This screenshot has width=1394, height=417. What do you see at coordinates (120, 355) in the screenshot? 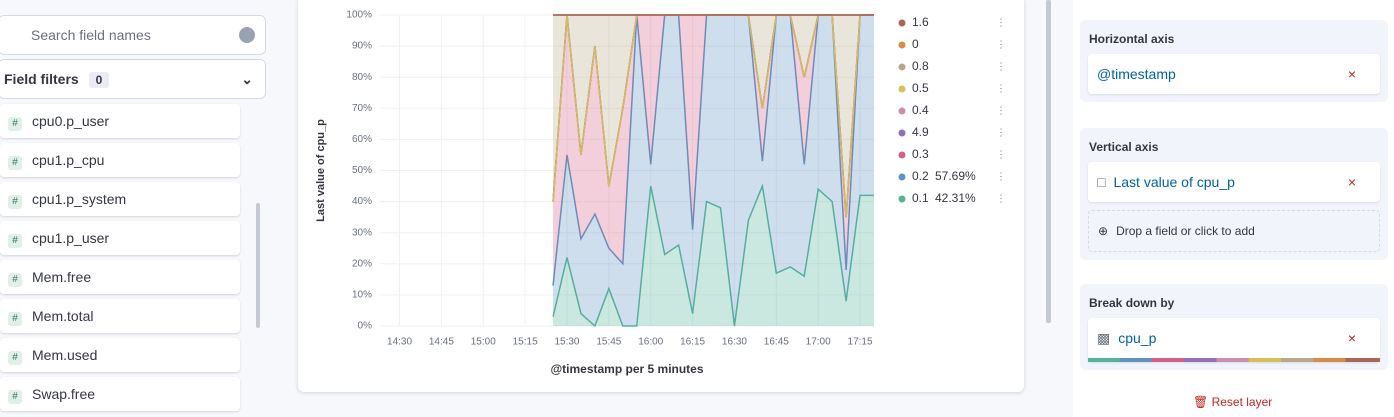
I see `field-item: # Mem.used` at bounding box center [120, 355].